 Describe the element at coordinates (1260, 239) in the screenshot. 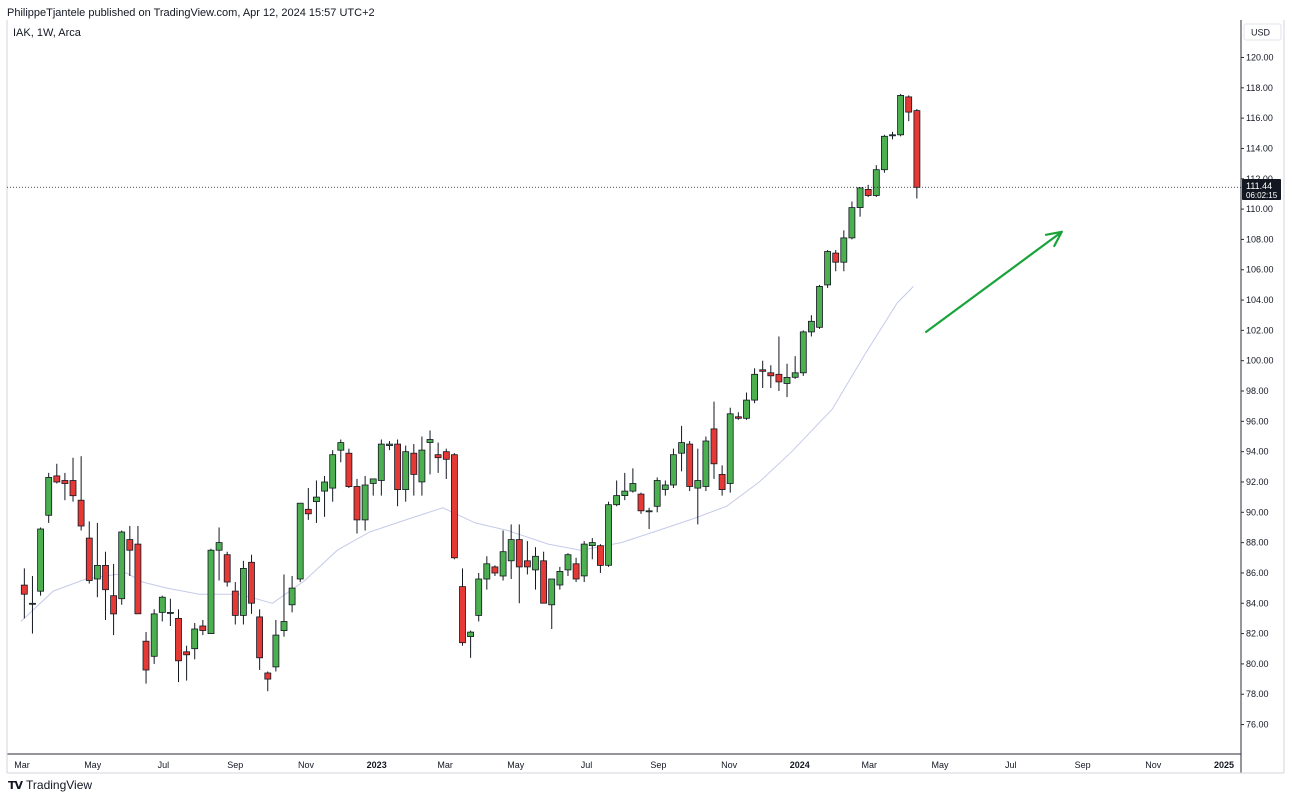

I see `y-tick-label: 108.00` at that location.